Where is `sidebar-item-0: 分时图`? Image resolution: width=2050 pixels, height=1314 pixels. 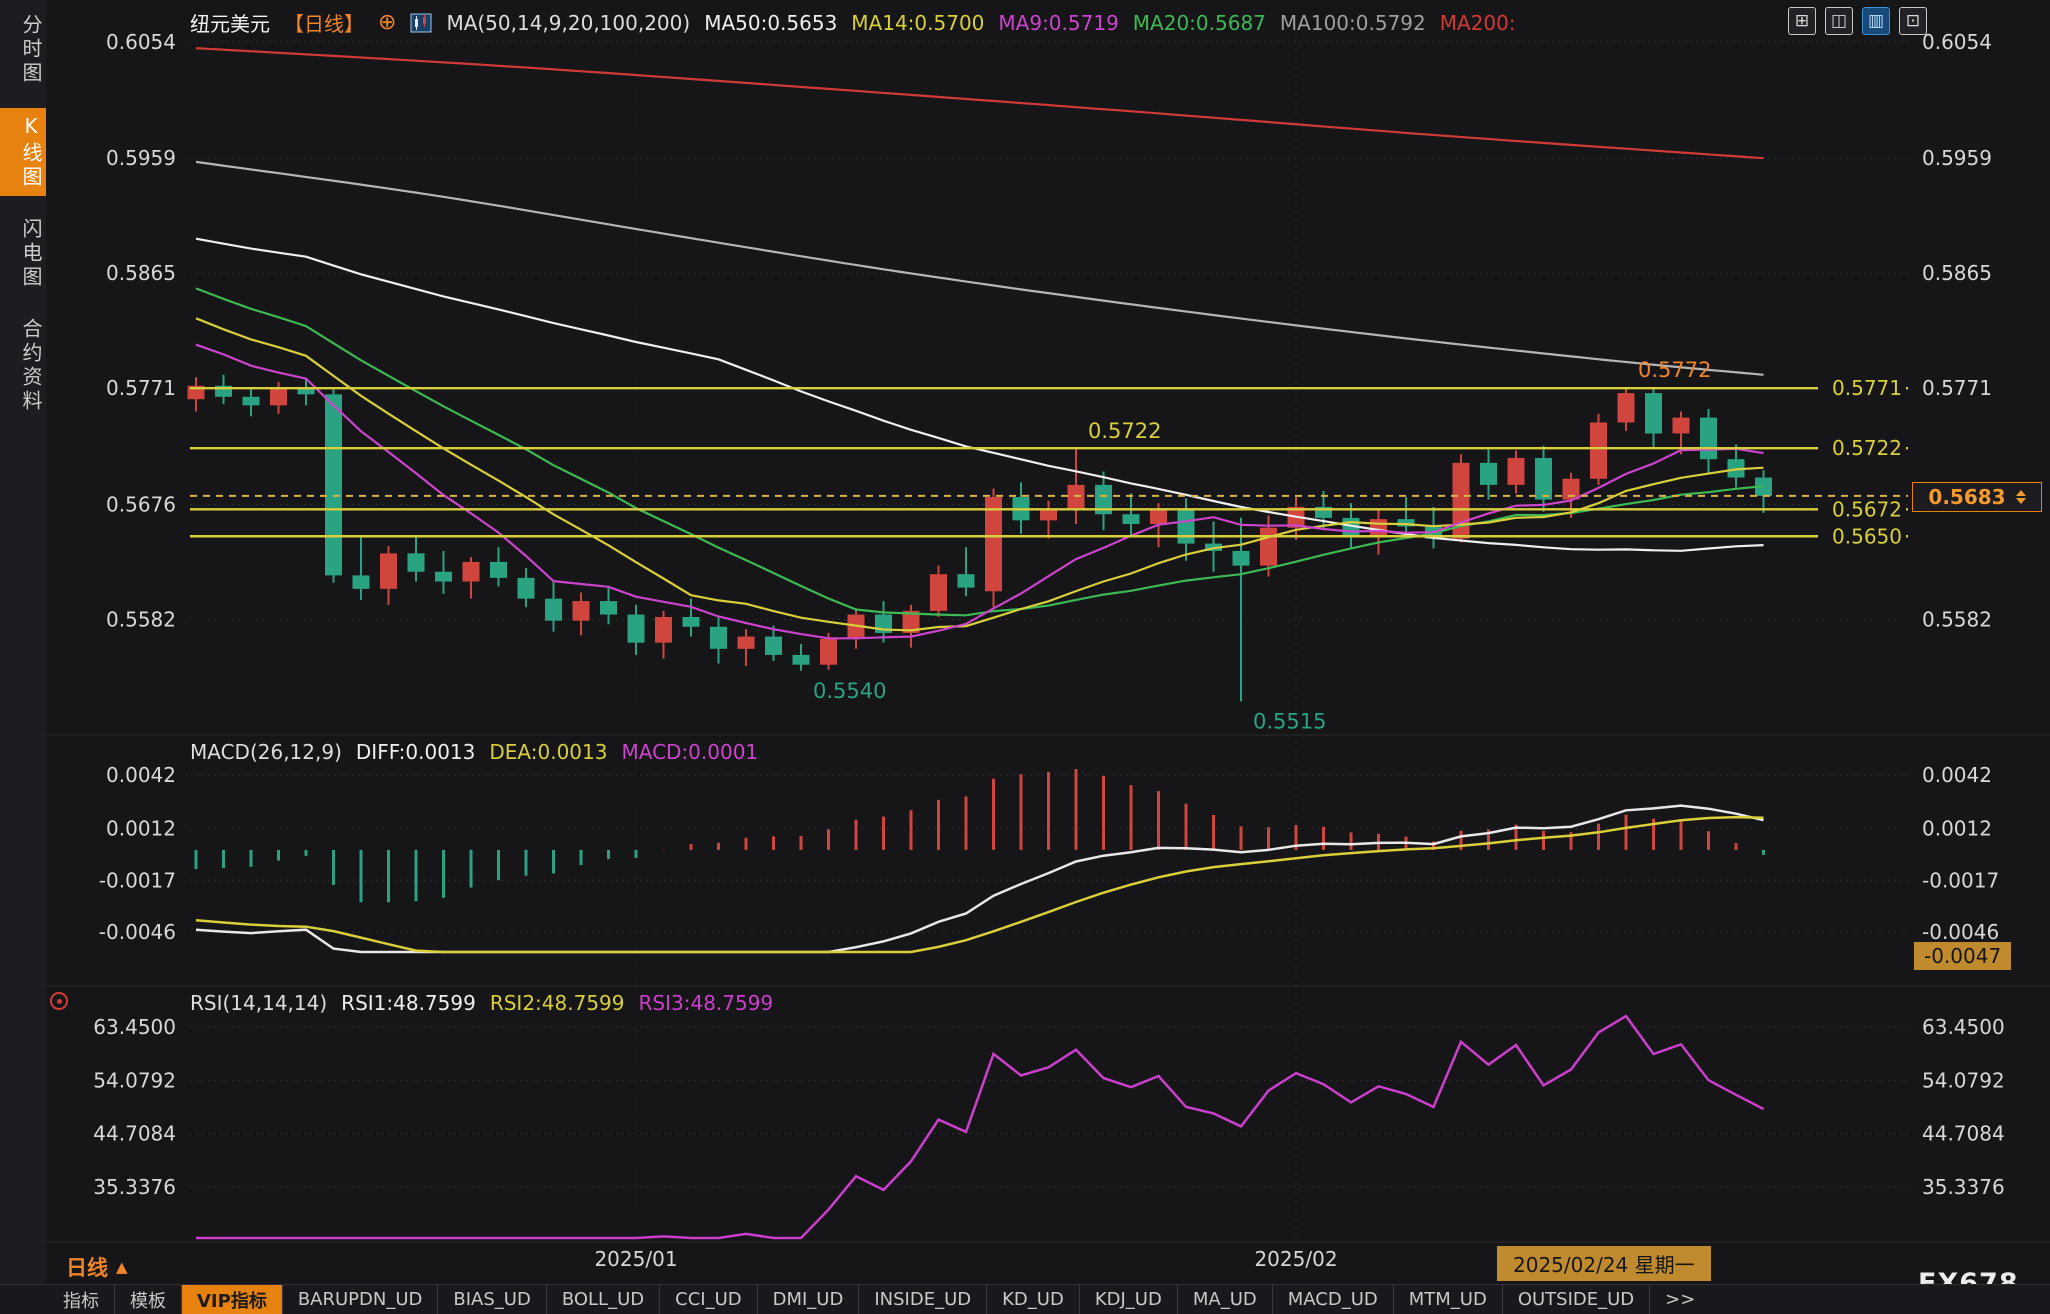
sidebar-item-0: 分时图 is located at coordinates (31, 50).